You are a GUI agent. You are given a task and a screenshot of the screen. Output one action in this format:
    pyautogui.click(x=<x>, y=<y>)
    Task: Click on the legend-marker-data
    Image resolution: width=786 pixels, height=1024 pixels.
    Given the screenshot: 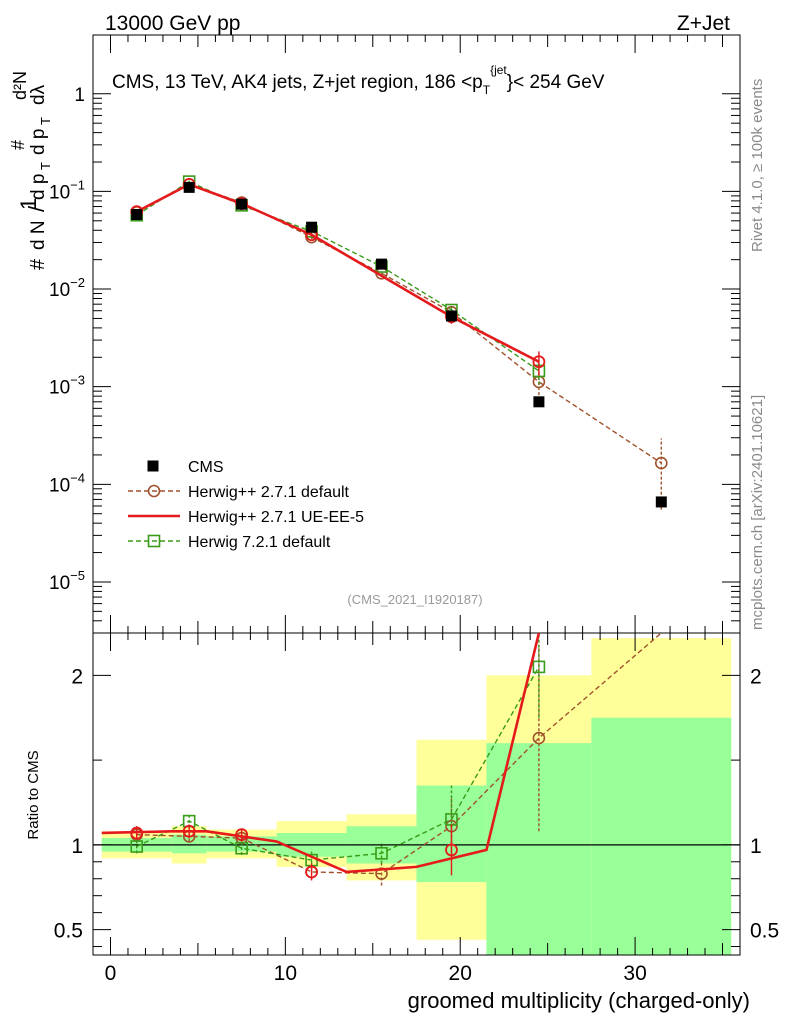 What is the action you would take?
    pyautogui.click(x=153, y=466)
    